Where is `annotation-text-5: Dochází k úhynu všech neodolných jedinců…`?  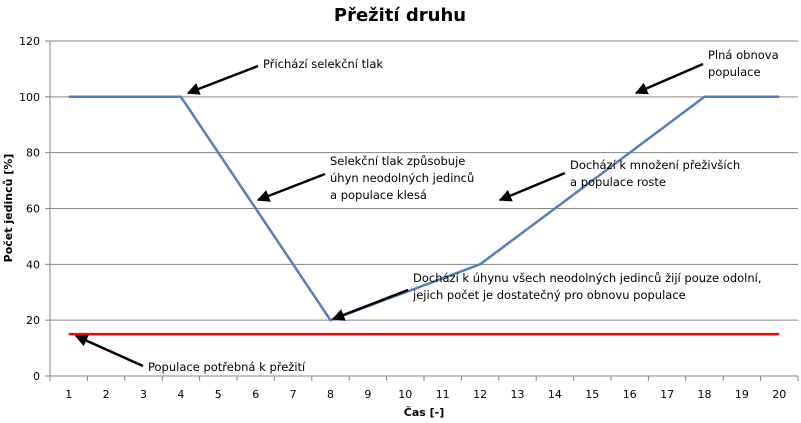 annotation-text-5: Dochází k úhynu všech neodolných jedinců… is located at coordinates (587, 286).